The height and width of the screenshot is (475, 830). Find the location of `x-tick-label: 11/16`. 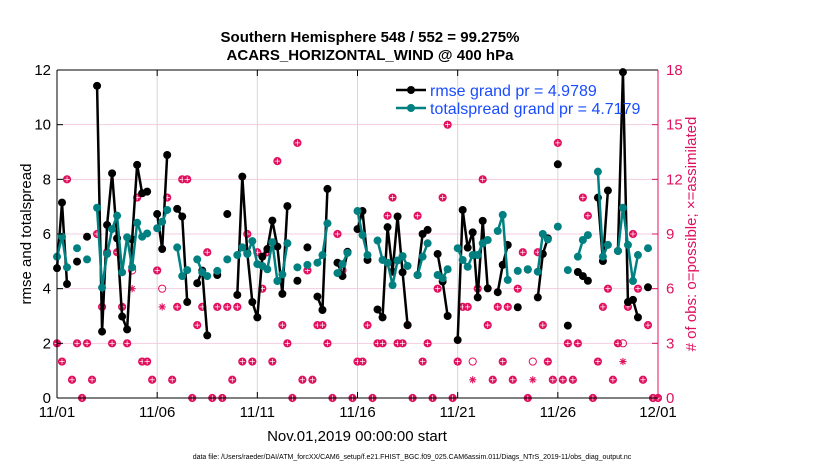

x-tick-label: 11/16 is located at coordinates (357, 412).